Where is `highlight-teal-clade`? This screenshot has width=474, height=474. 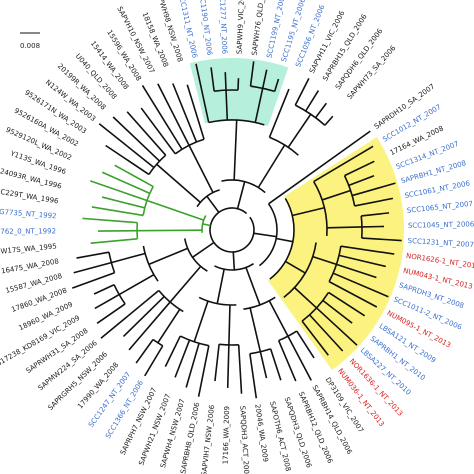 highlight-teal-clade is located at coordinates (239, 92).